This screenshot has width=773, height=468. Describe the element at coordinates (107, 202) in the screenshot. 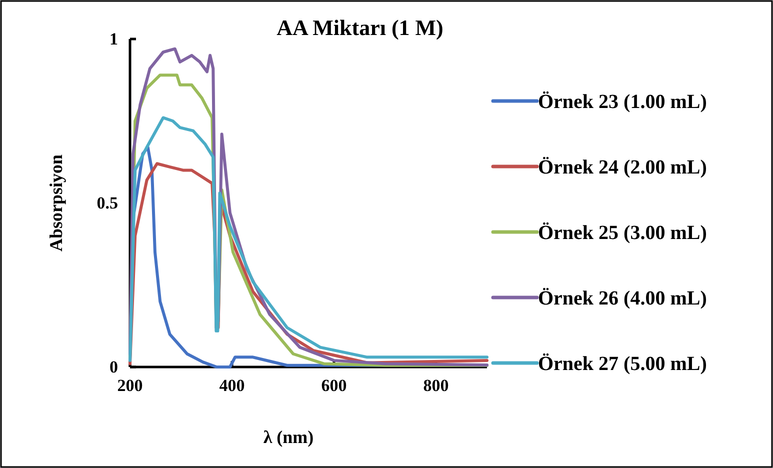

I see `y-tick-label: 0.5` at that location.